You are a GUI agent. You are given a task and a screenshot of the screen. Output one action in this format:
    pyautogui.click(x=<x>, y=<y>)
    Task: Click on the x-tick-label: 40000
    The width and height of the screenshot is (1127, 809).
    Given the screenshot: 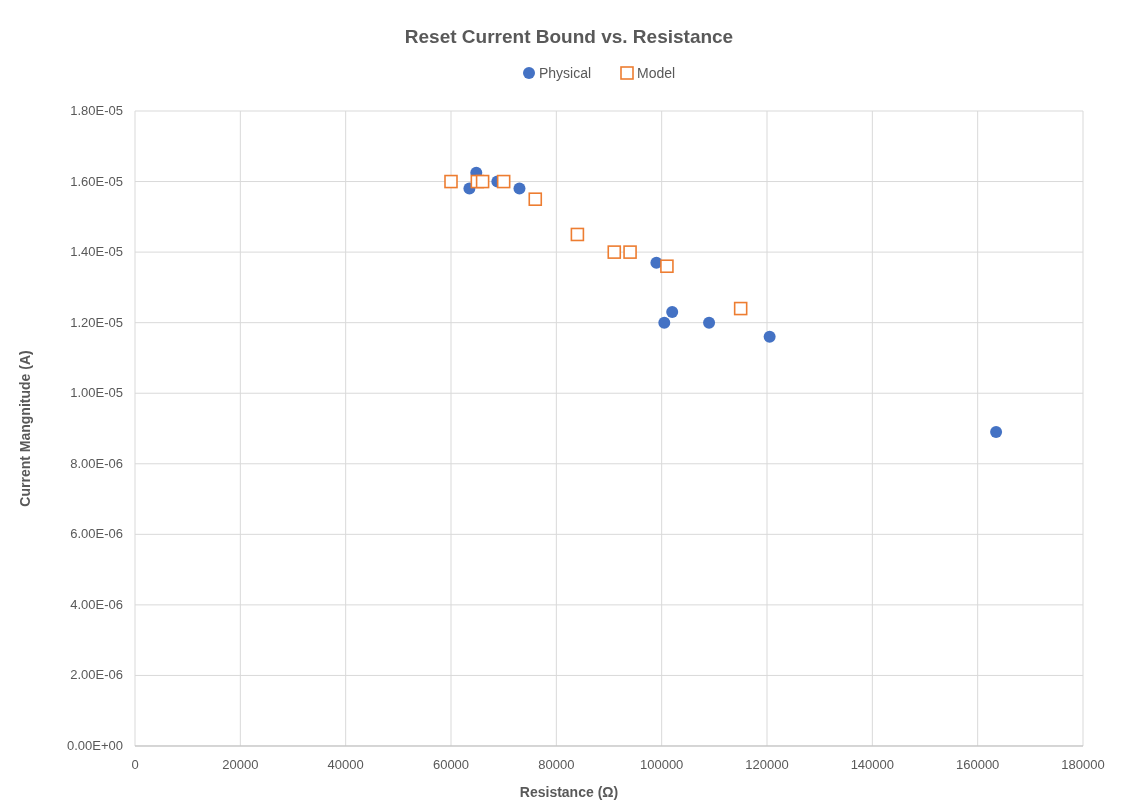 What is the action you would take?
    pyautogui.click(x=345, y=764)
    